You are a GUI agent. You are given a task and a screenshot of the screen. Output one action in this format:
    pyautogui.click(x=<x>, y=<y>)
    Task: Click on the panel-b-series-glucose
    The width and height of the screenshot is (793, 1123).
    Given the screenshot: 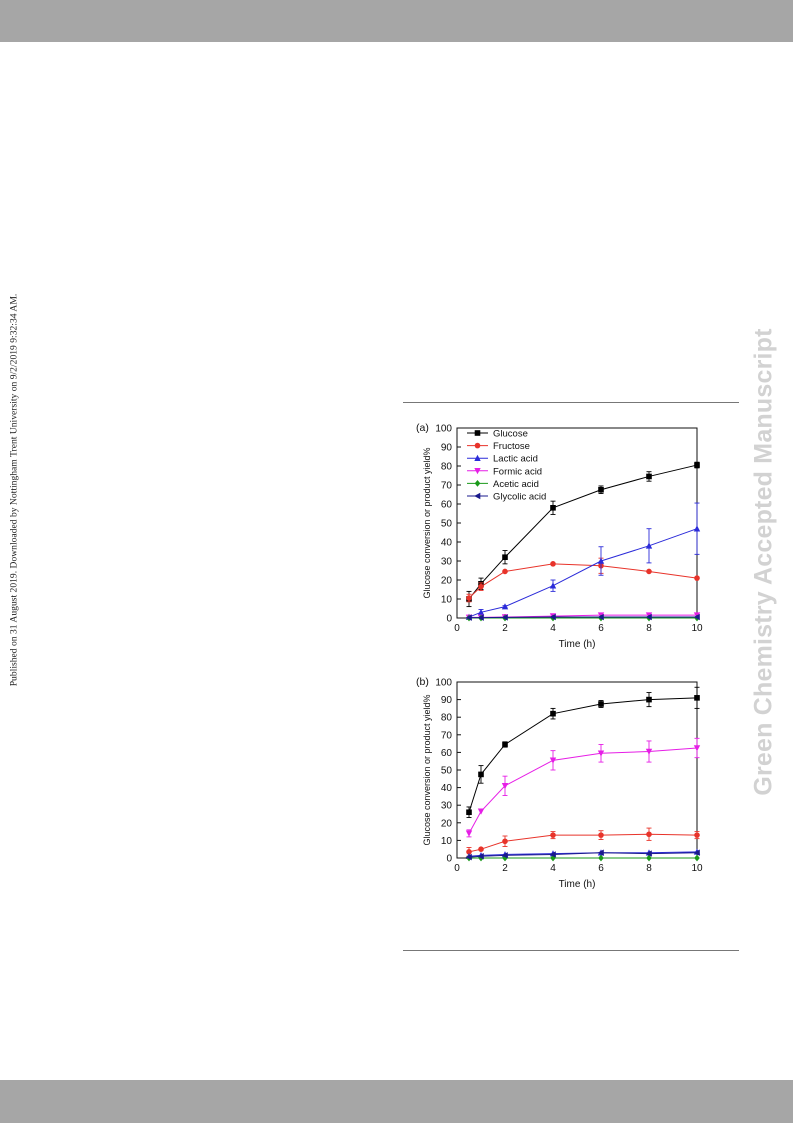 What is the action you would take?
    pyautogui.click(x=583, y=752)
    